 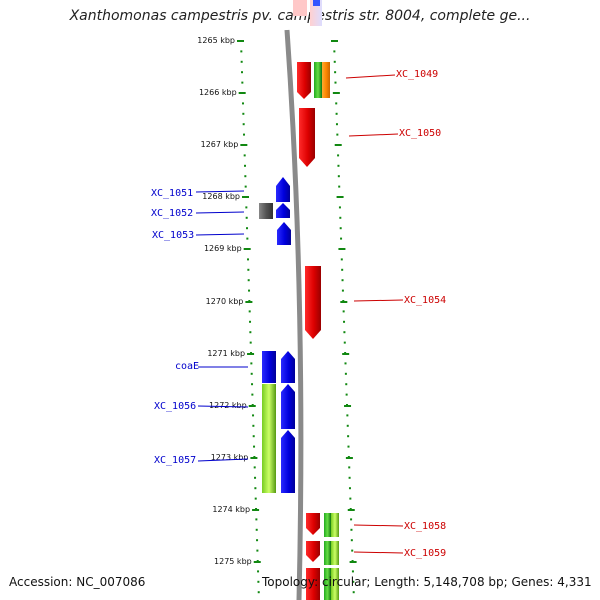 I want to click on gene-label-xc1057: XC_1057, so click(x=175, y=460).